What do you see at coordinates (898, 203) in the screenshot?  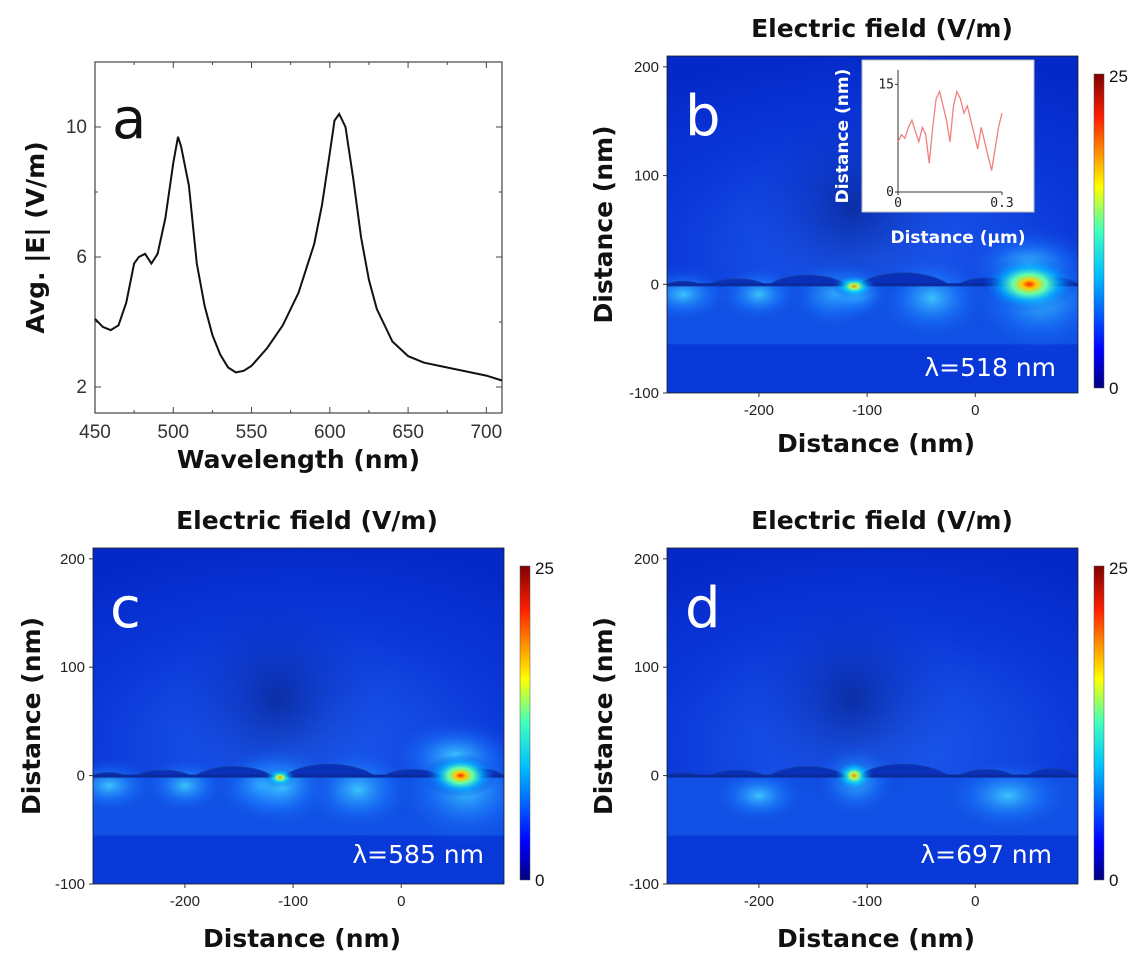 I see `inset-x-tick-label: 0` at bounding box center [898, 203].